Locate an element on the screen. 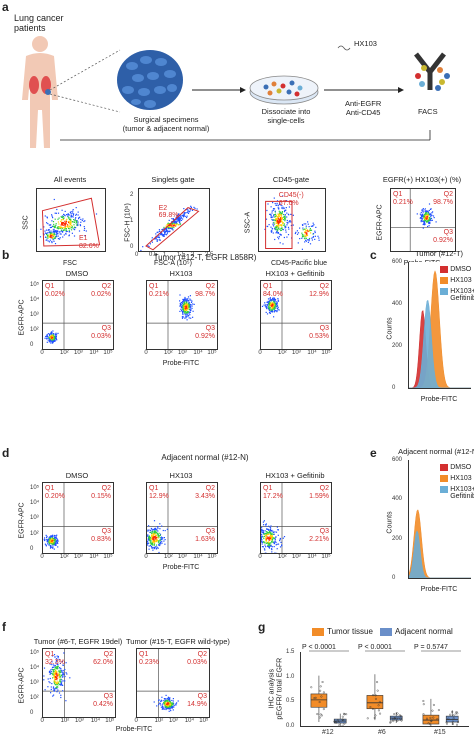 Image resolution: width=474 pixels, height=736 pixels. gate-plot-canvas is located at coordinates (174, 220).